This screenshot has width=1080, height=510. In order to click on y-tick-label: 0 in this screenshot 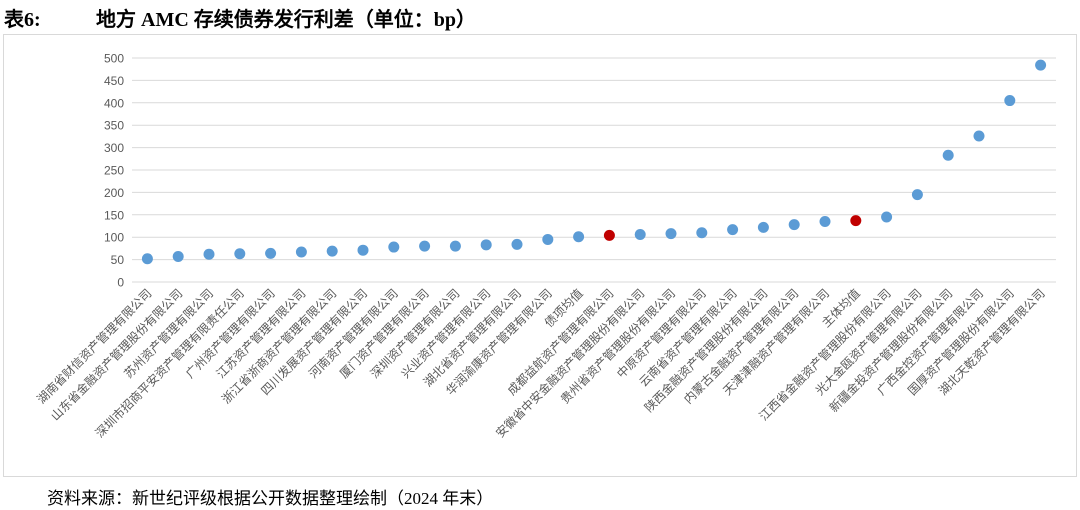, I will do `click(120, 283)`.